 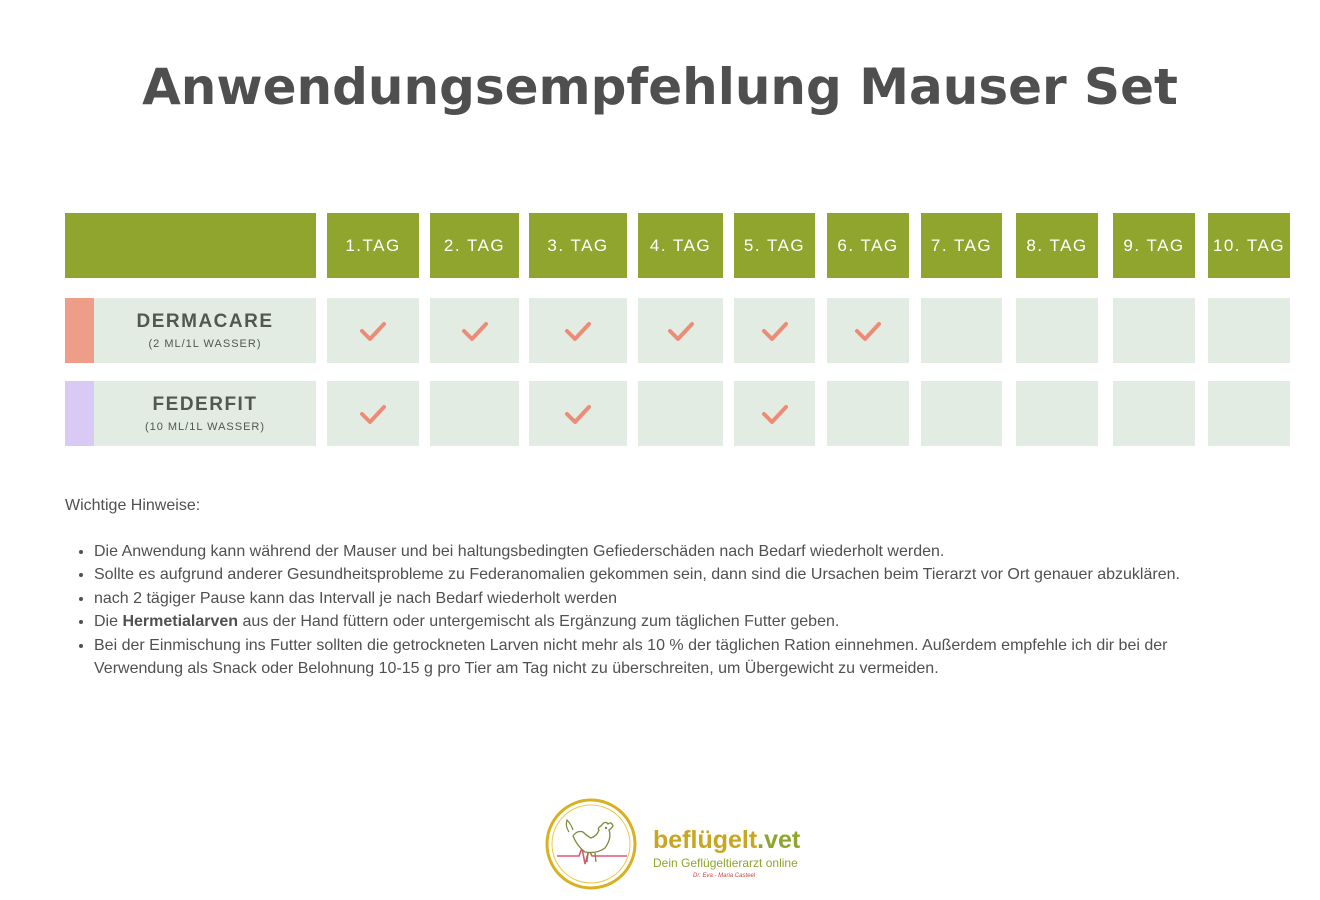 I want to click on note-bold-text: Hermetialarven, so click(x=180, y=621).